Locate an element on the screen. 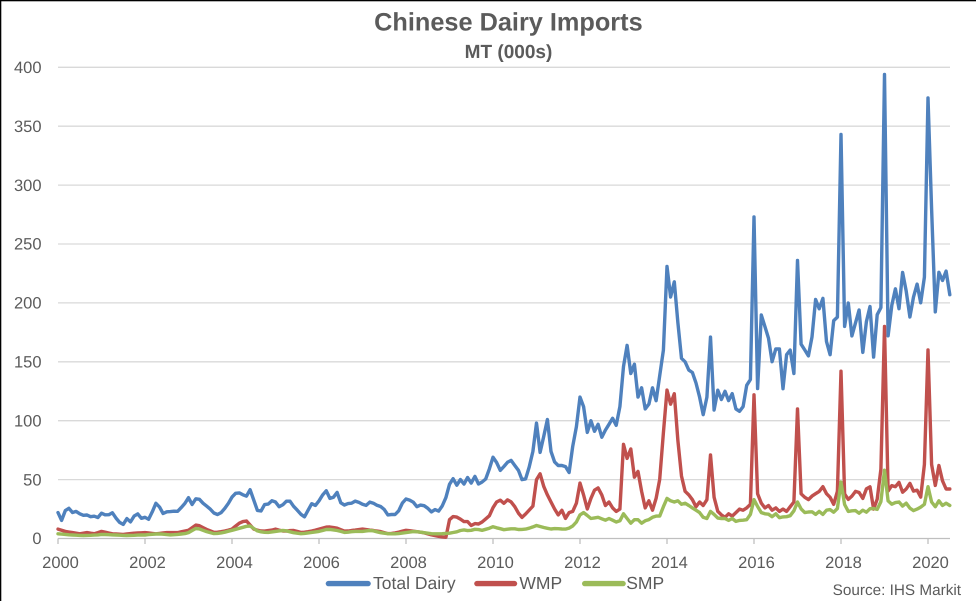 This screenshot has width=976, height=601. svg-text: 2002 is located at coordinates (147, 563).